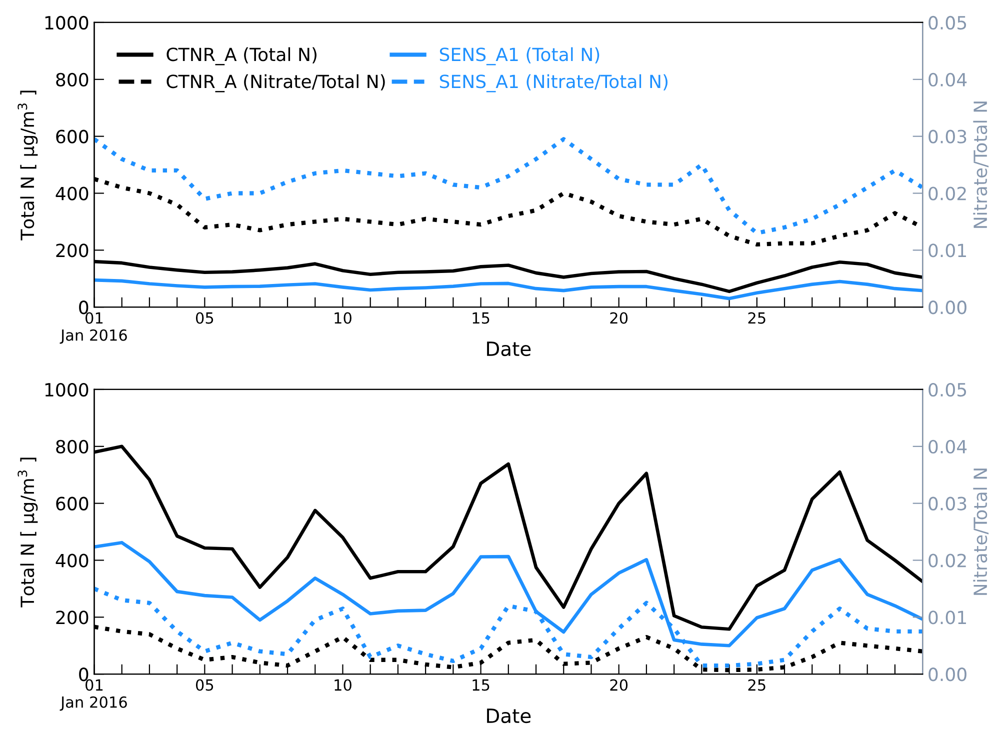  What do you see at coordinates (241, 56) in the screenshot?
I see `legend-label: CTNR_A (Total N)` at bounding box center [241, 56].